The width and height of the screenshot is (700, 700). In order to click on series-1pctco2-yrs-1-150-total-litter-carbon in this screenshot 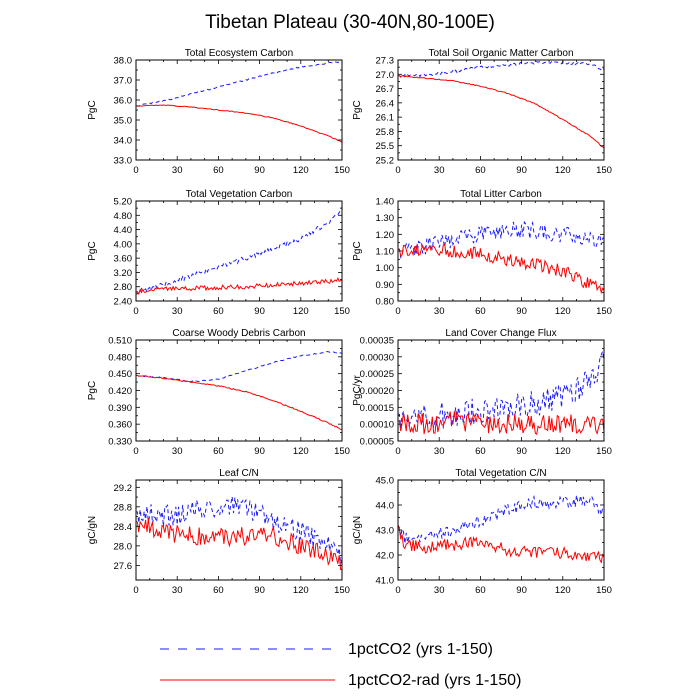, I will do `click(501, 239)`.